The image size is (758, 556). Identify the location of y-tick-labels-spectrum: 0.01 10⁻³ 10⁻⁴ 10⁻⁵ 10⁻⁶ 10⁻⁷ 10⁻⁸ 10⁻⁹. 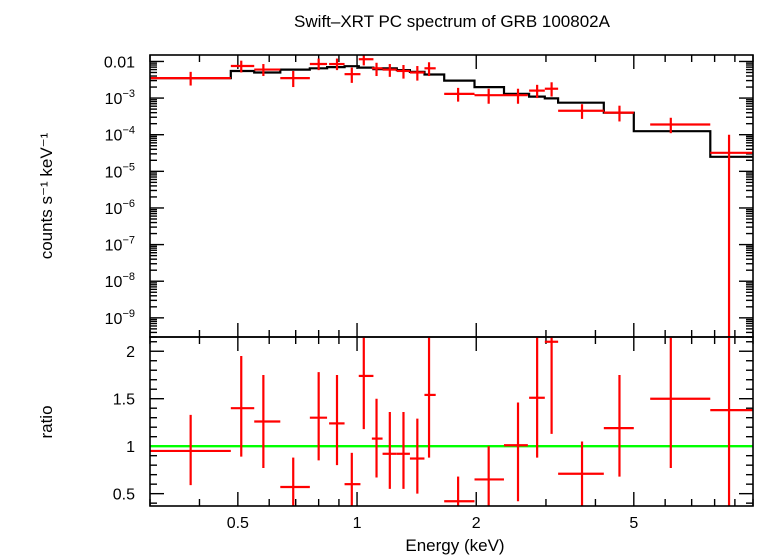
(119, 190).